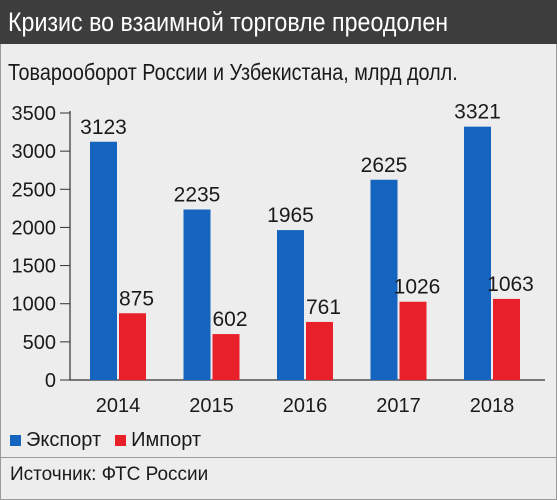  Describe the element at coordinates (305, 406) in the screenshot. I see `x-tick-label: 2016` at that location.